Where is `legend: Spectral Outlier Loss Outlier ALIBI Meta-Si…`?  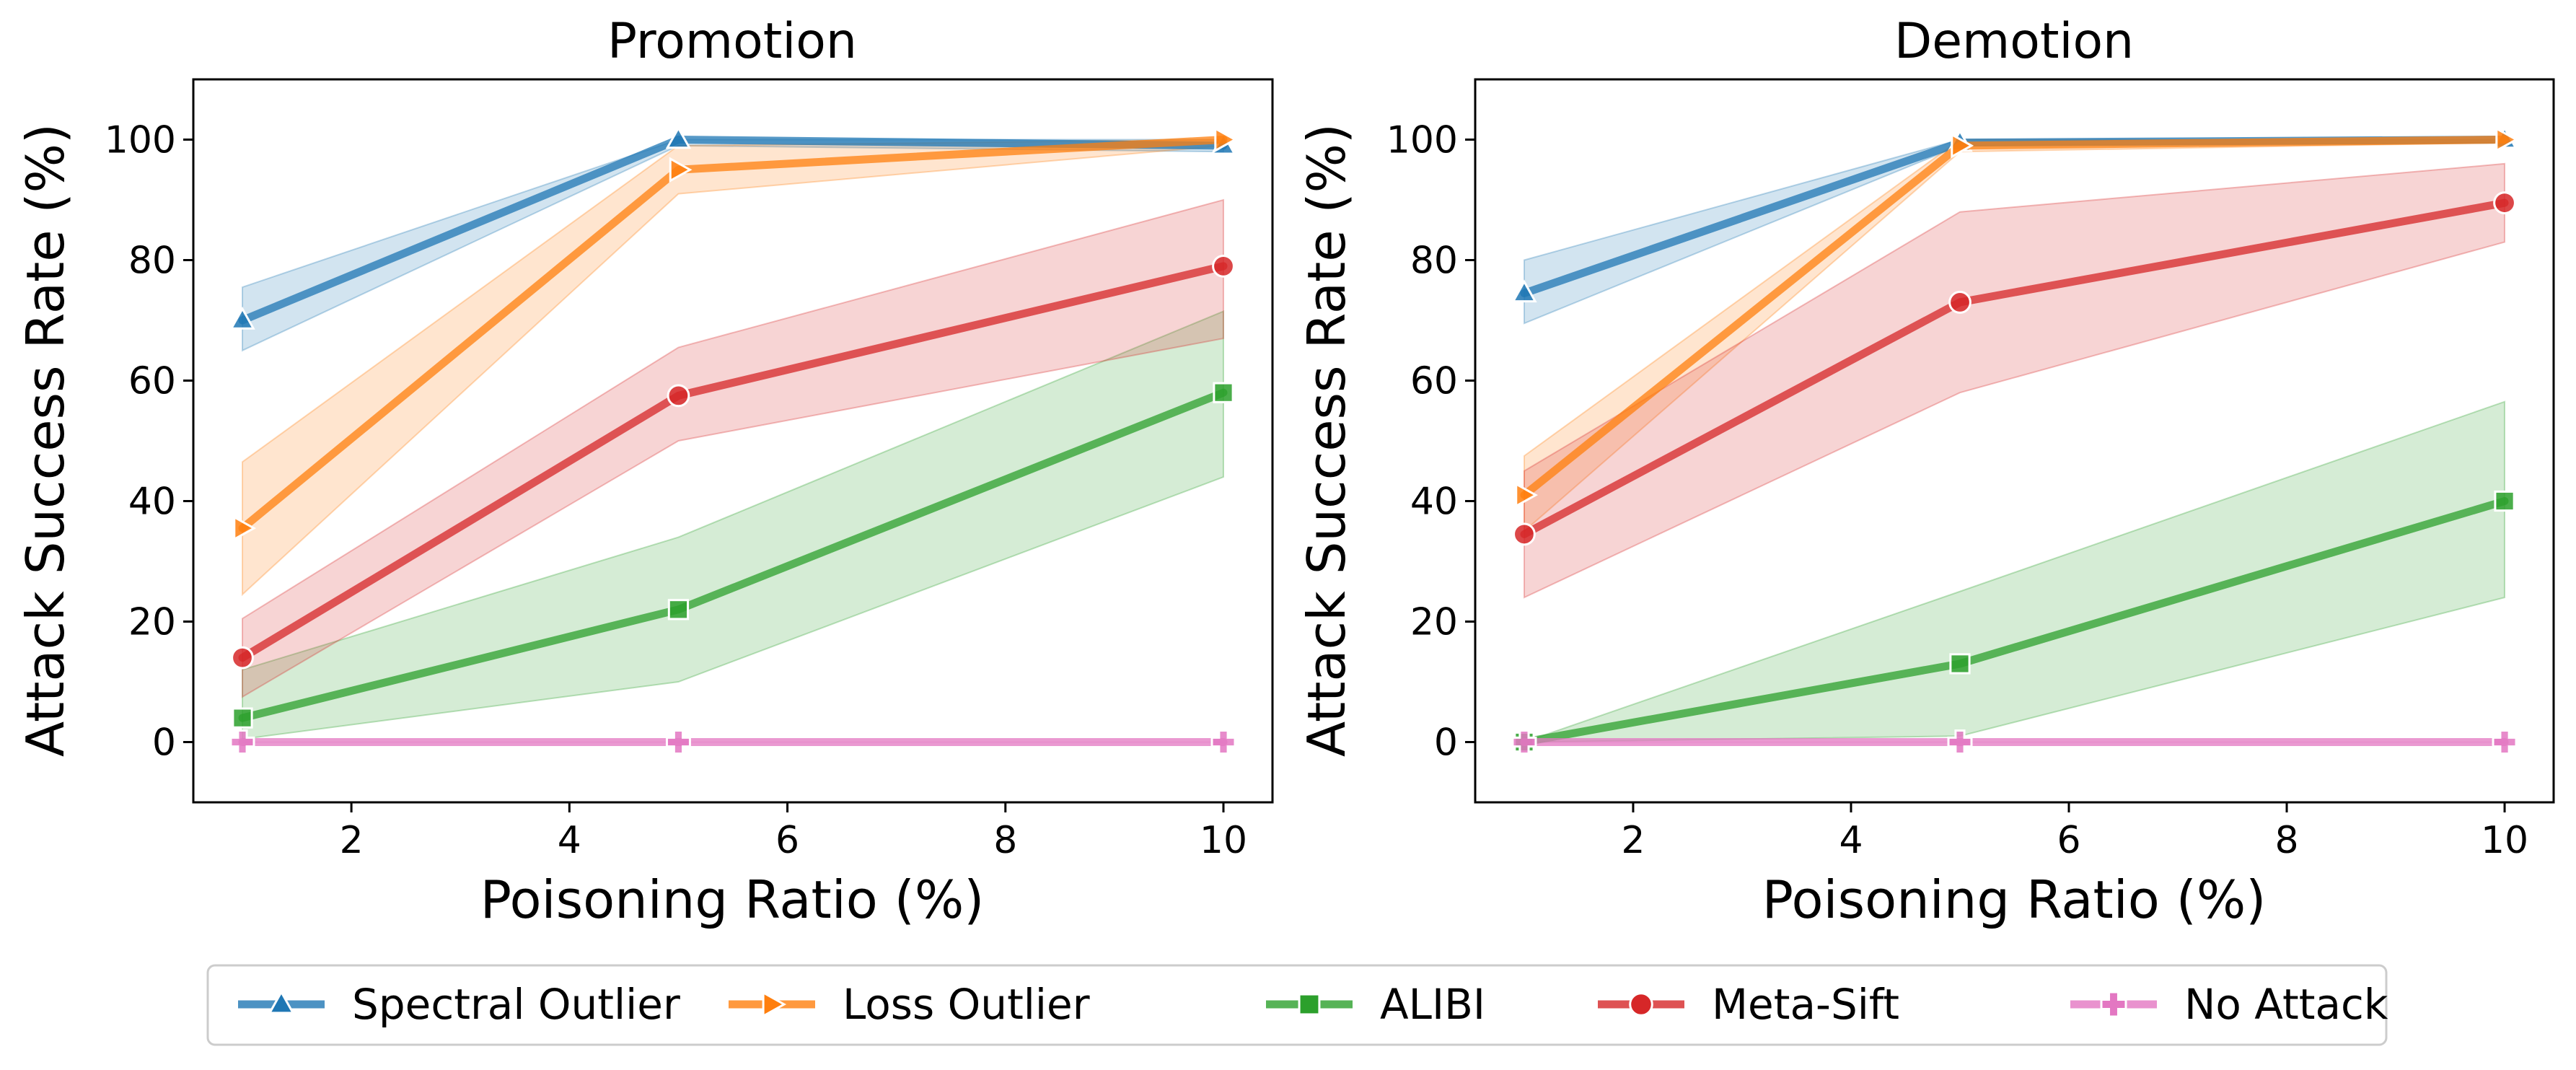 legend: Spectral Outlier Loss Outlier ALIBI Meta-Si… is located at coordinates (1297, 1005).